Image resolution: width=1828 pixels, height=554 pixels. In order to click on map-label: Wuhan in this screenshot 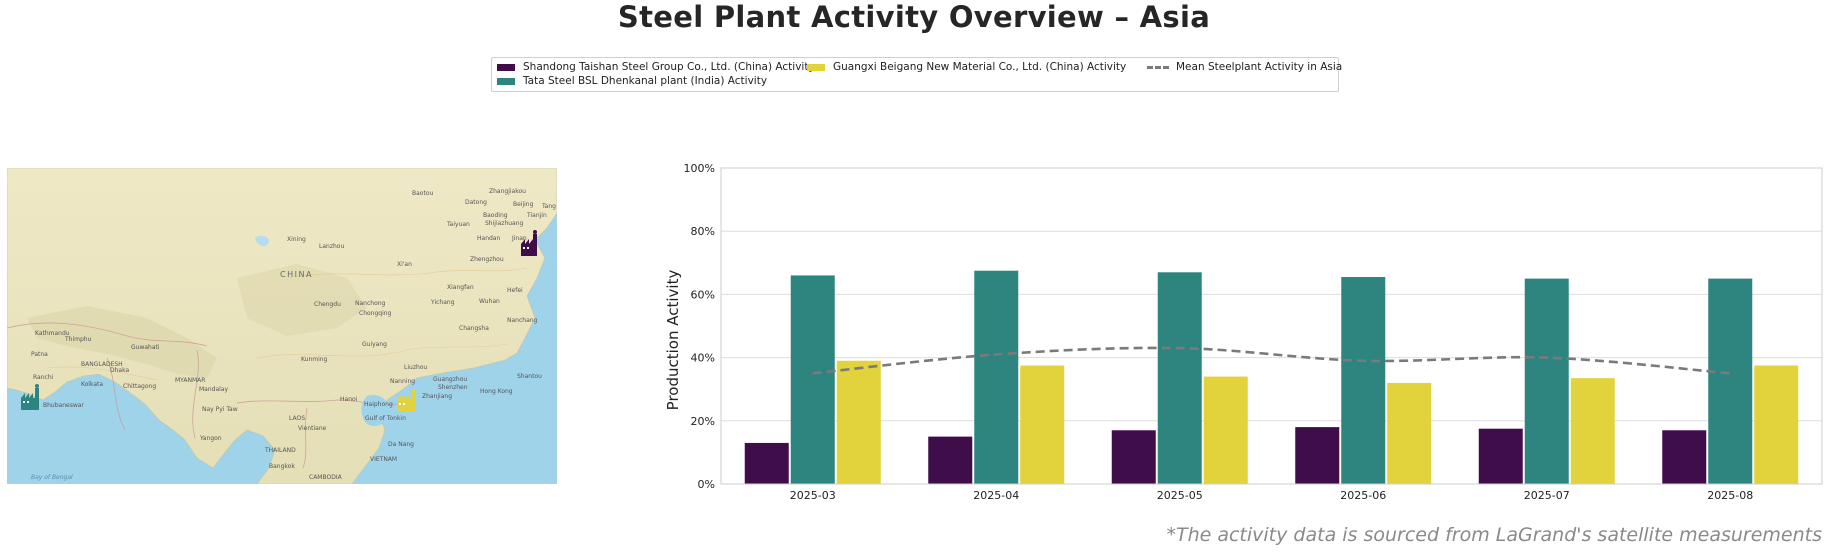, I will do `click(489, 301)`.